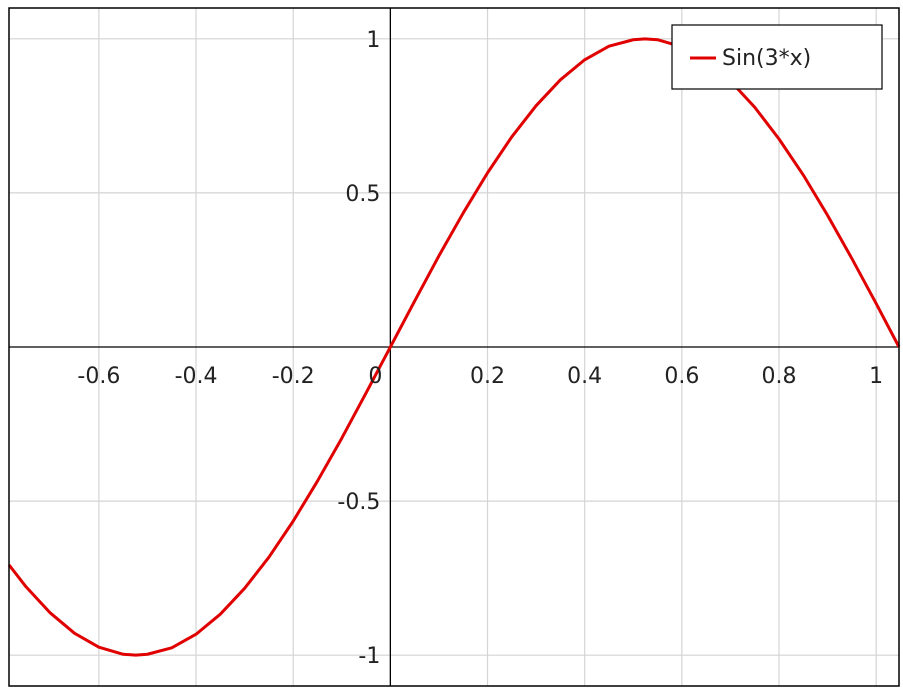 This screenshot has height=692, width=903. I want to click on legend: Sin(3*x), so click(777, 57).